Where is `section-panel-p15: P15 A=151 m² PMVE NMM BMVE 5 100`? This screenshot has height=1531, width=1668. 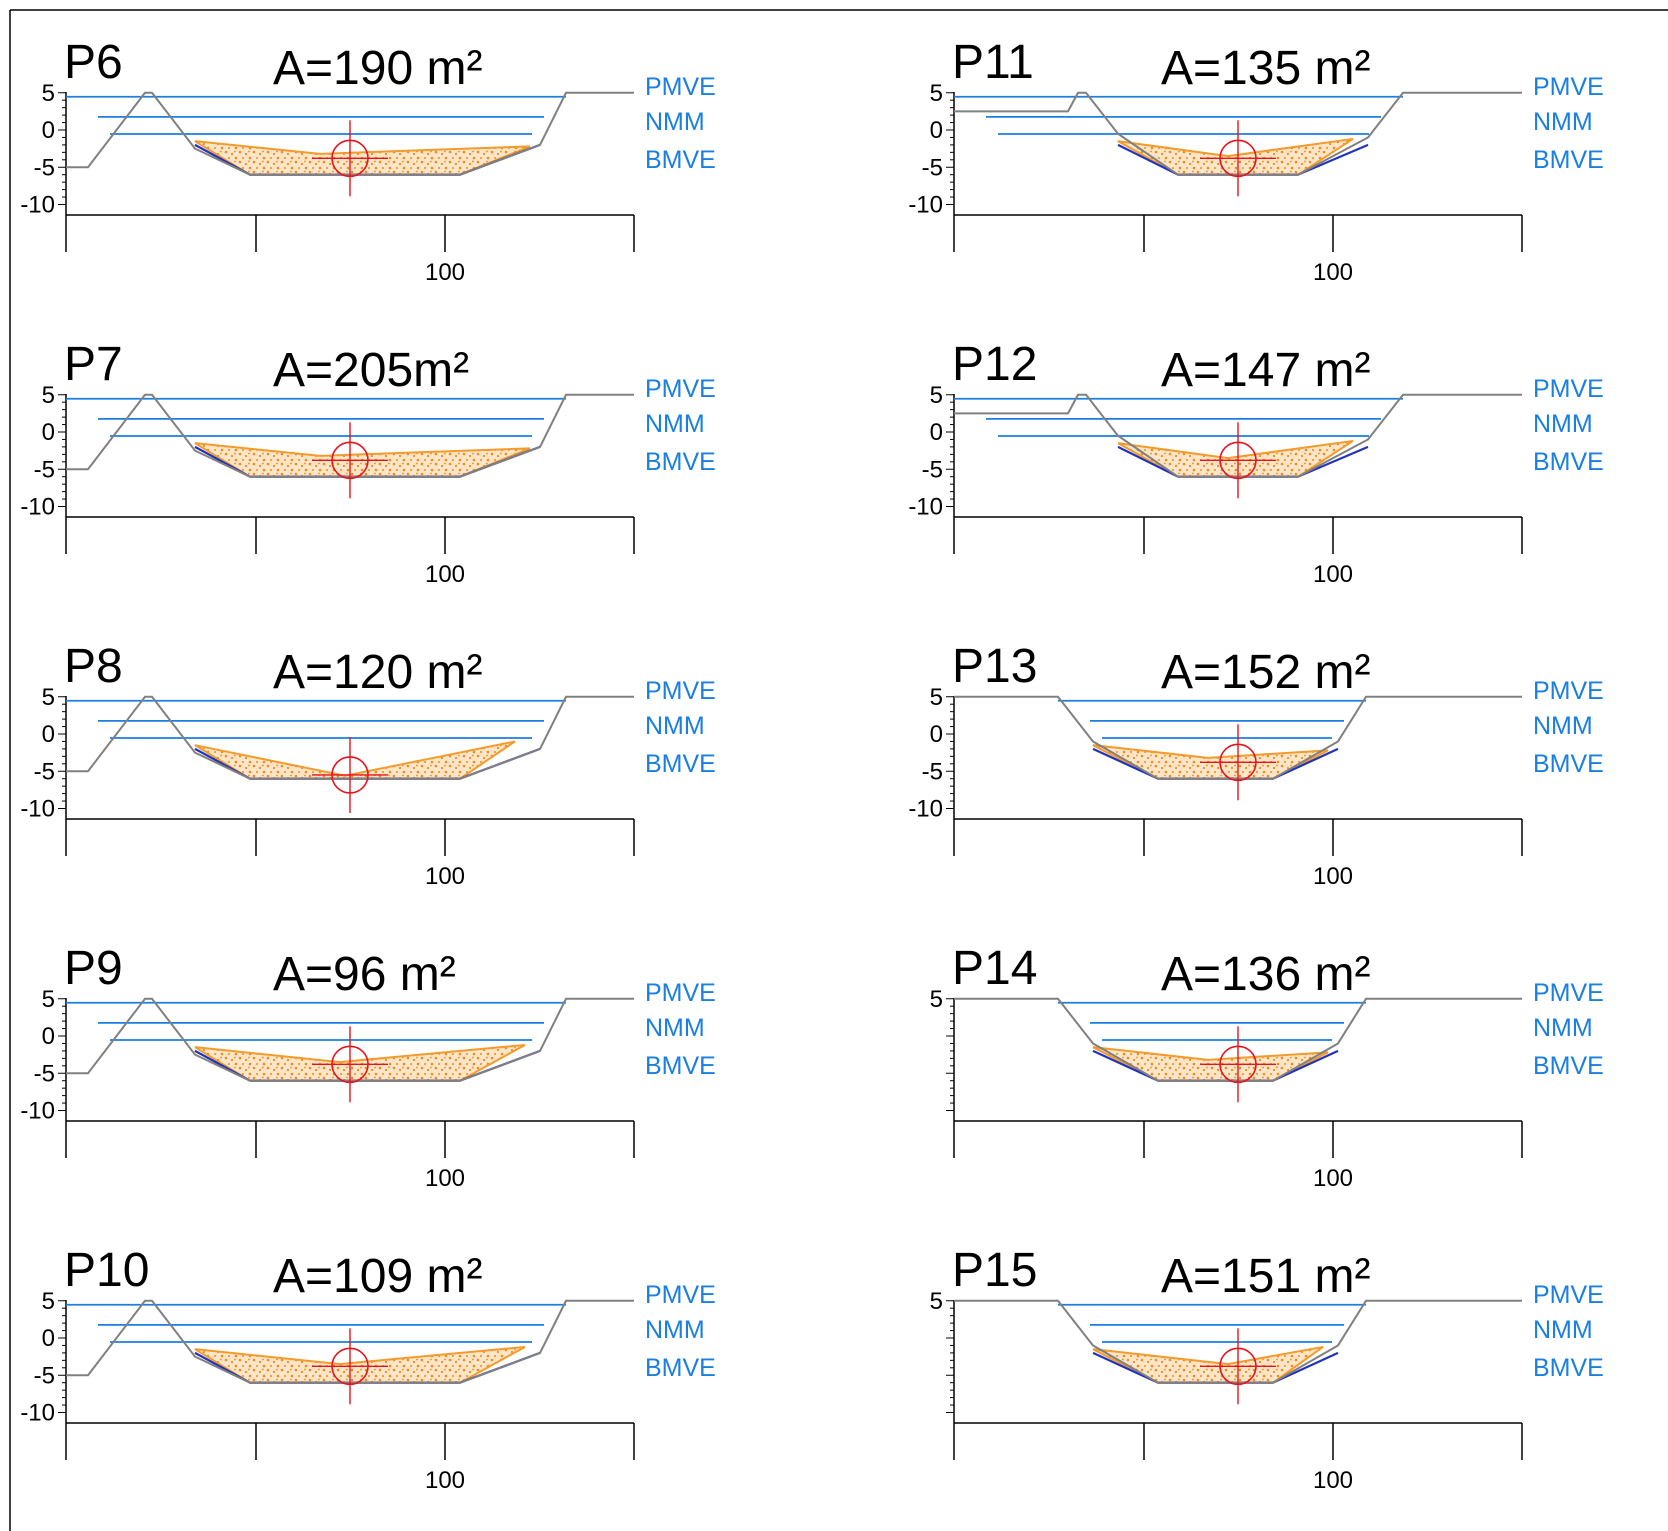 section-panel-p15: P15 A=151 m² PMVE NMM BMVE 5 100 is located at coordinates (1267, 1369).